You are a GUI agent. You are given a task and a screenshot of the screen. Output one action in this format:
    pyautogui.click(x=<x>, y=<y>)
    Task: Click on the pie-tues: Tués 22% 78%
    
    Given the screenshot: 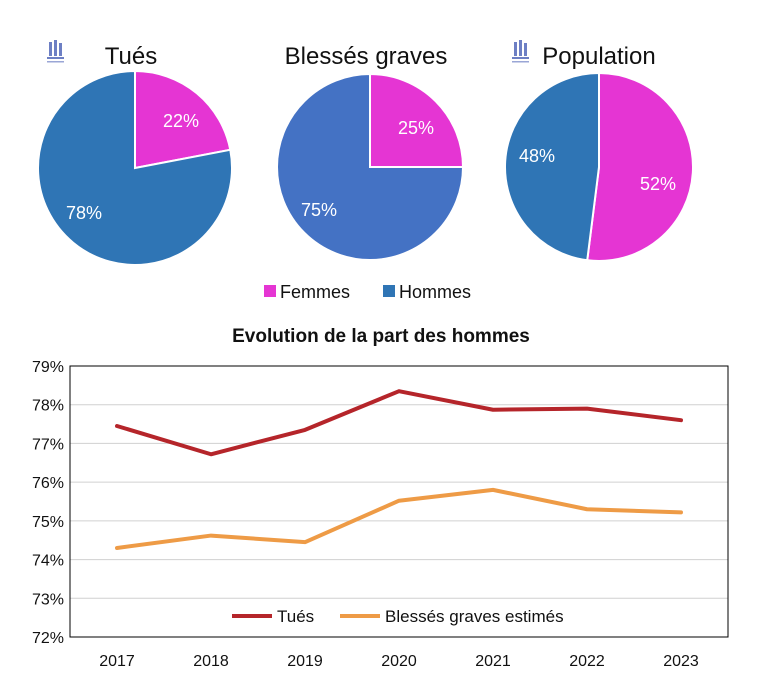 What is the action you would take?
    pyautogui.click(x=135, y=153)
    